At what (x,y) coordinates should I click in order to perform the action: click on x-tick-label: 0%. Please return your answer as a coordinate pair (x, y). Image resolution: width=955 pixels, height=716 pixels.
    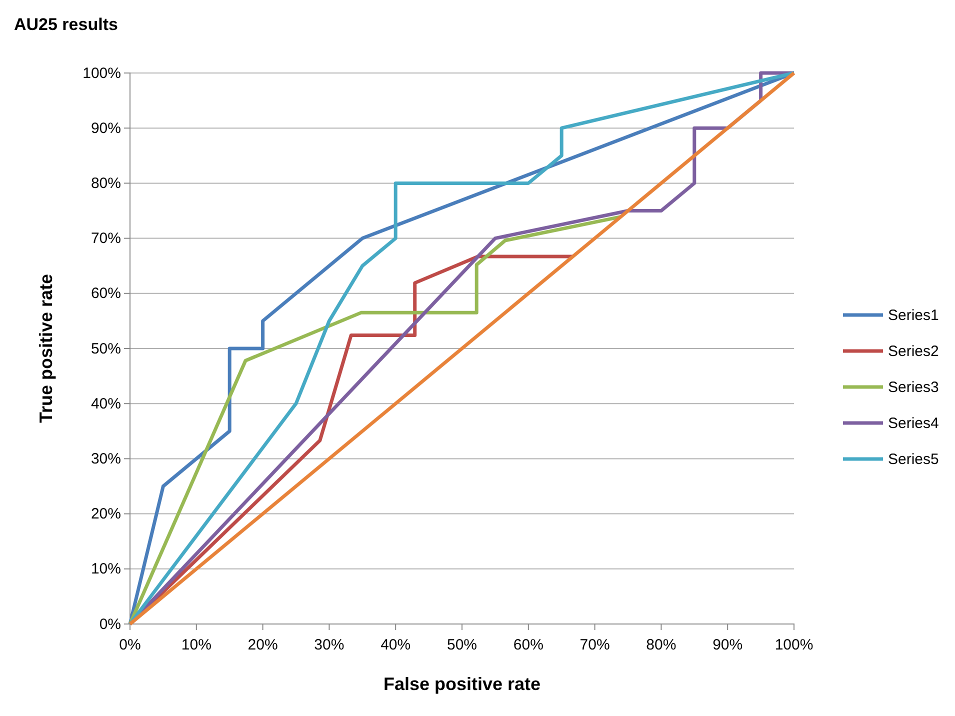
    Looking at the image, I should click on (130, 645).